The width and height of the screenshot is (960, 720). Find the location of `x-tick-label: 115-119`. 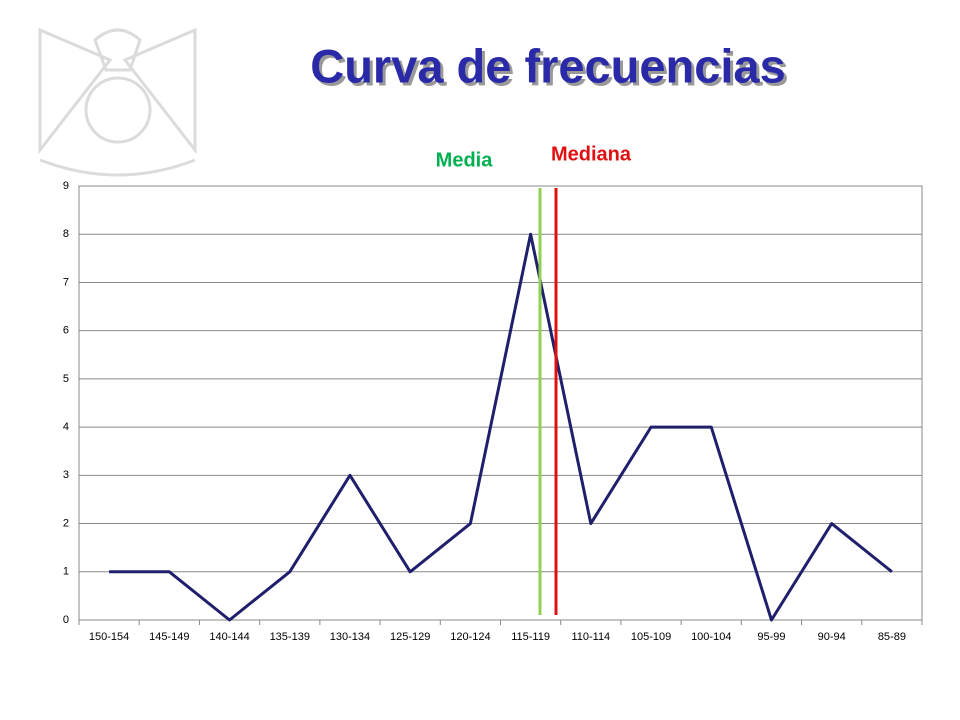

x-tick-label: 115-119 is located at coordinates (530, 637).